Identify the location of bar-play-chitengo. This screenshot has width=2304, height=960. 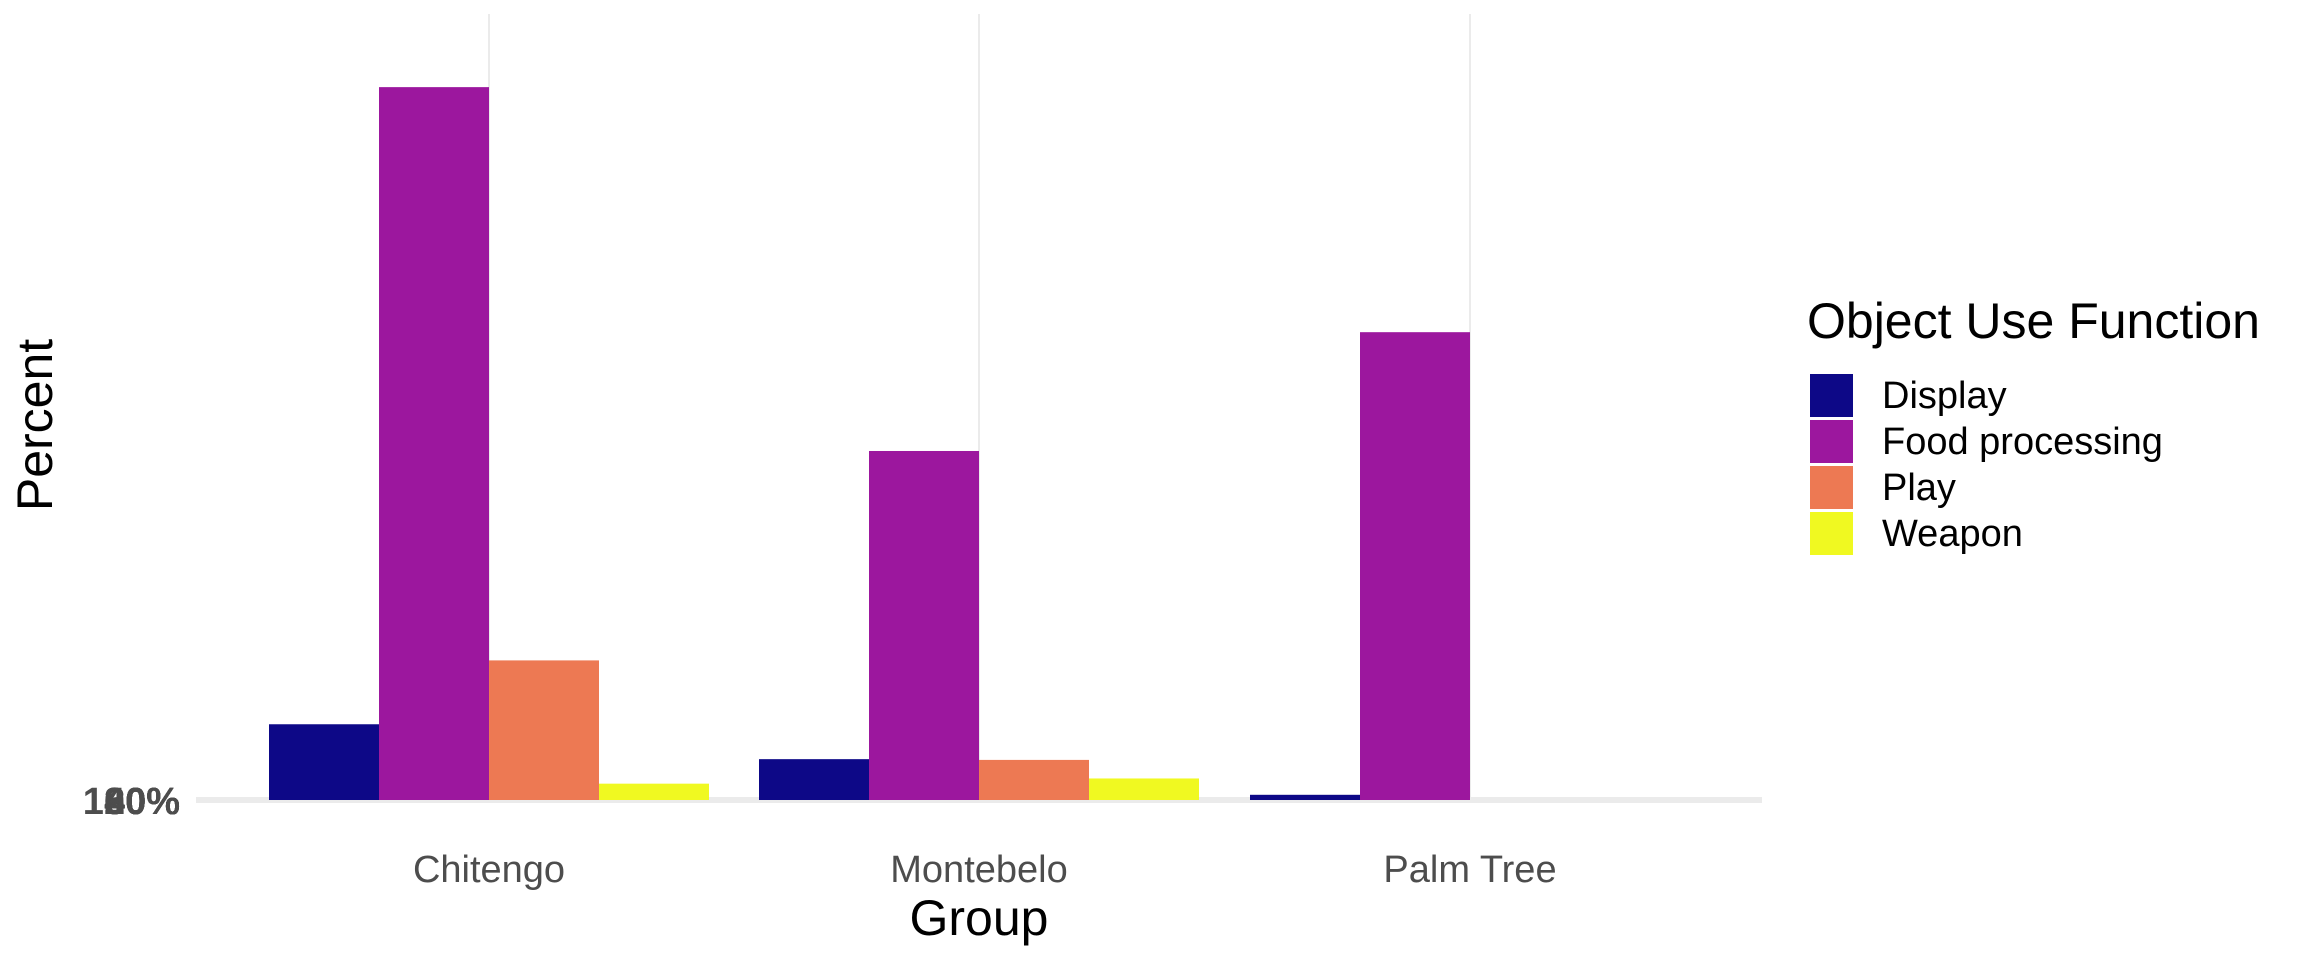
(544, 730).